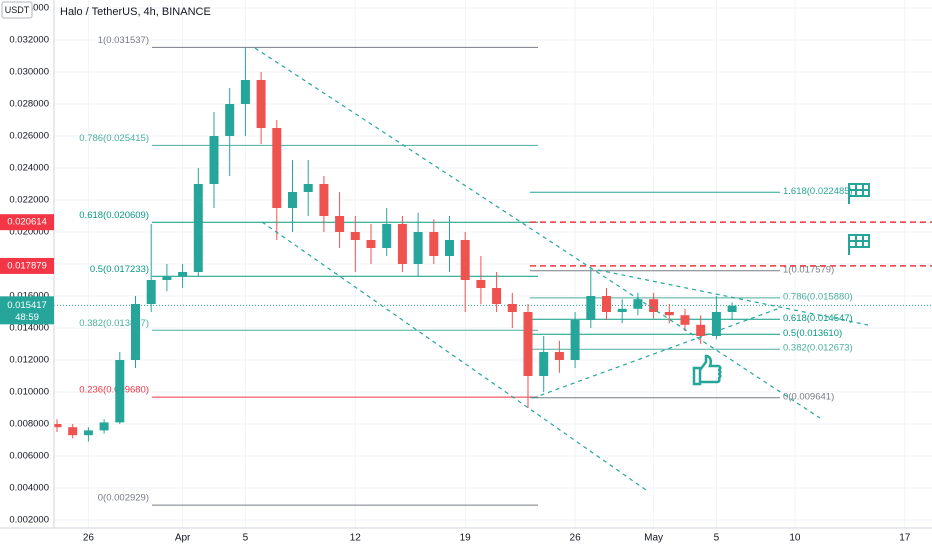 This screenshot has width=932, height=550. I want to click on countdown: 48:59, so click(27, 317).